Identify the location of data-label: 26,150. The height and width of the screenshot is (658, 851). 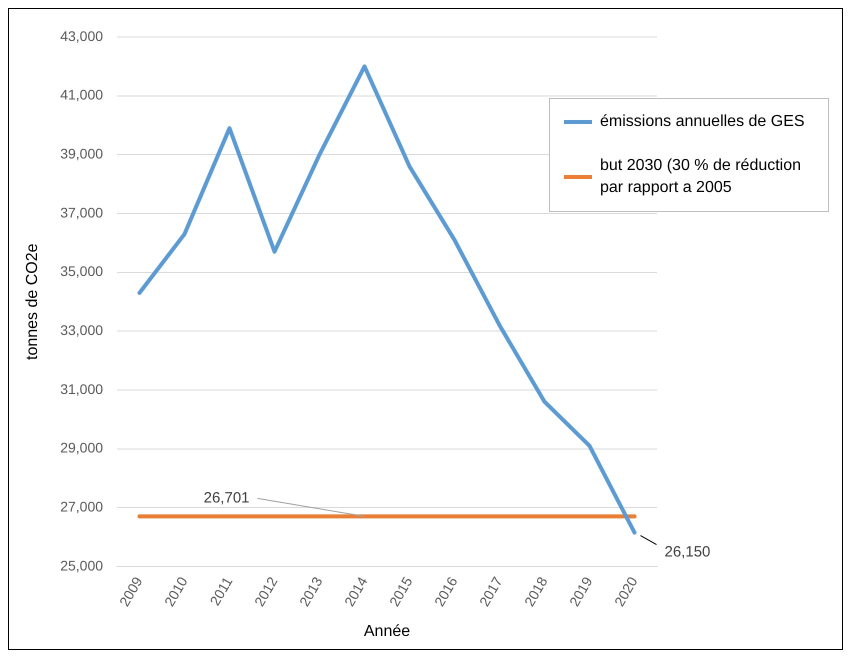
(687, 552).